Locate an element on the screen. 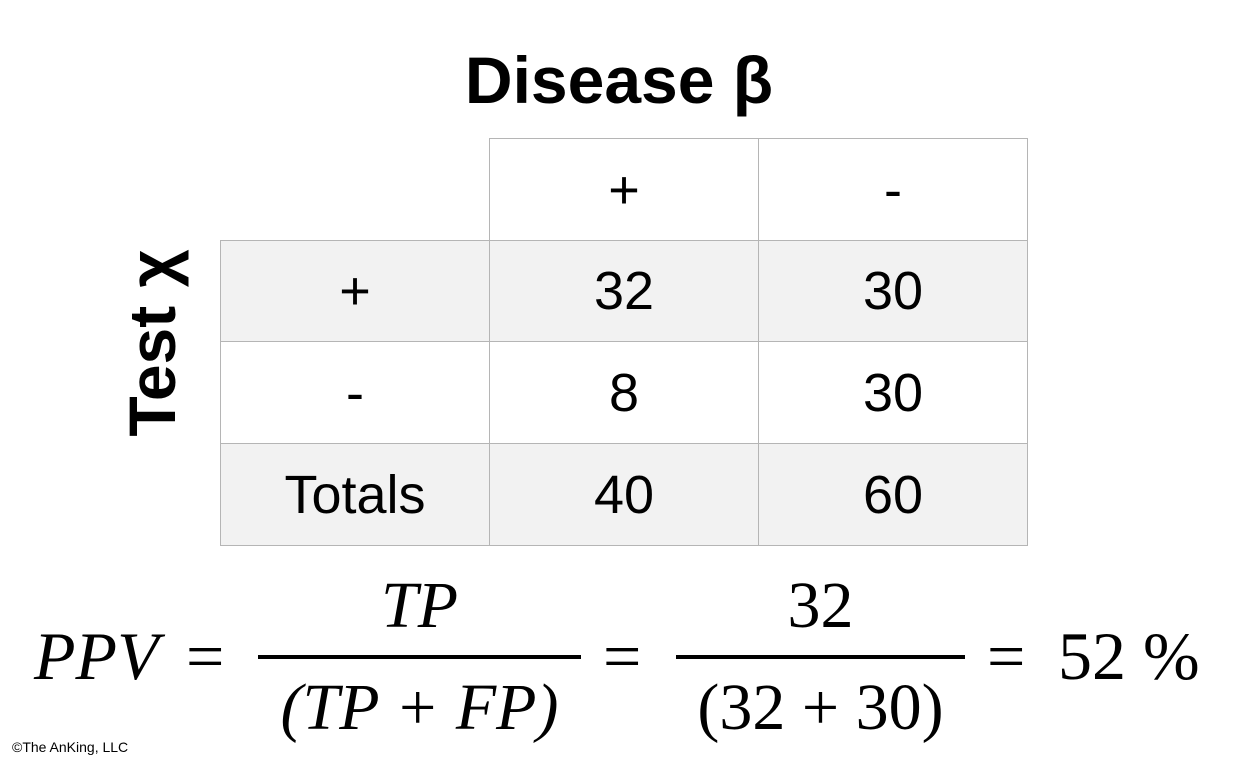  formula-result: 52 % is located at coordinates (1129, 656).